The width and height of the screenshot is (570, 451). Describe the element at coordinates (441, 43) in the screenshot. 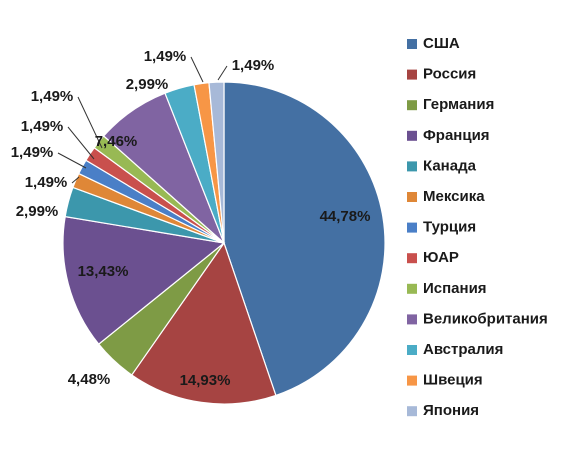

I see `legend-label-1: США` at that location.